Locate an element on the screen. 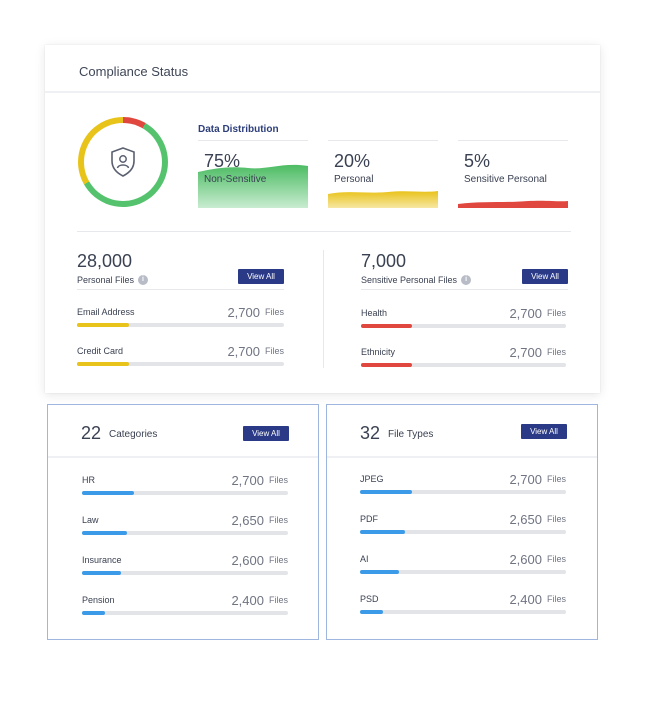 Image resolution: width=657 pixels, height=701 pixels. list-item: JPEG 2,700 Files is located at coordinates (463, 486).